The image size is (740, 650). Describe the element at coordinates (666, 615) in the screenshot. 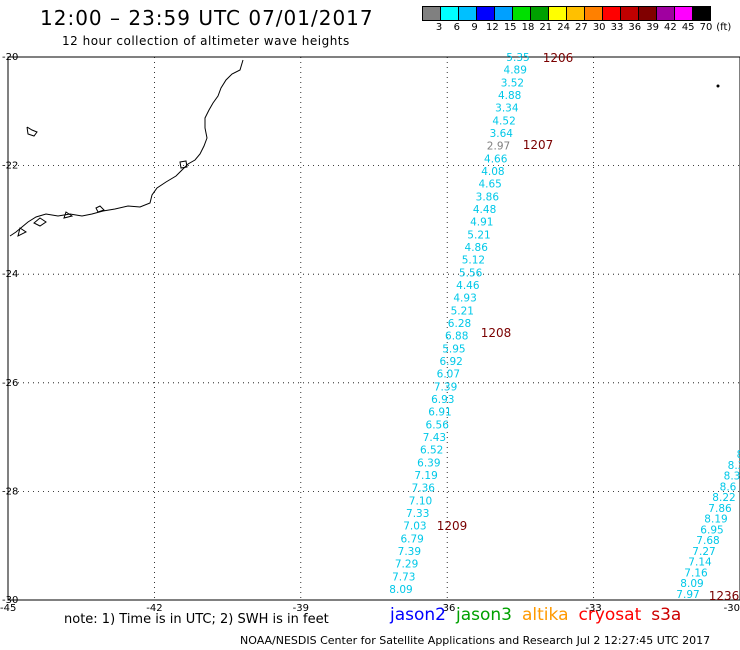

I see `legend-item-s3a: s3a` at that location.